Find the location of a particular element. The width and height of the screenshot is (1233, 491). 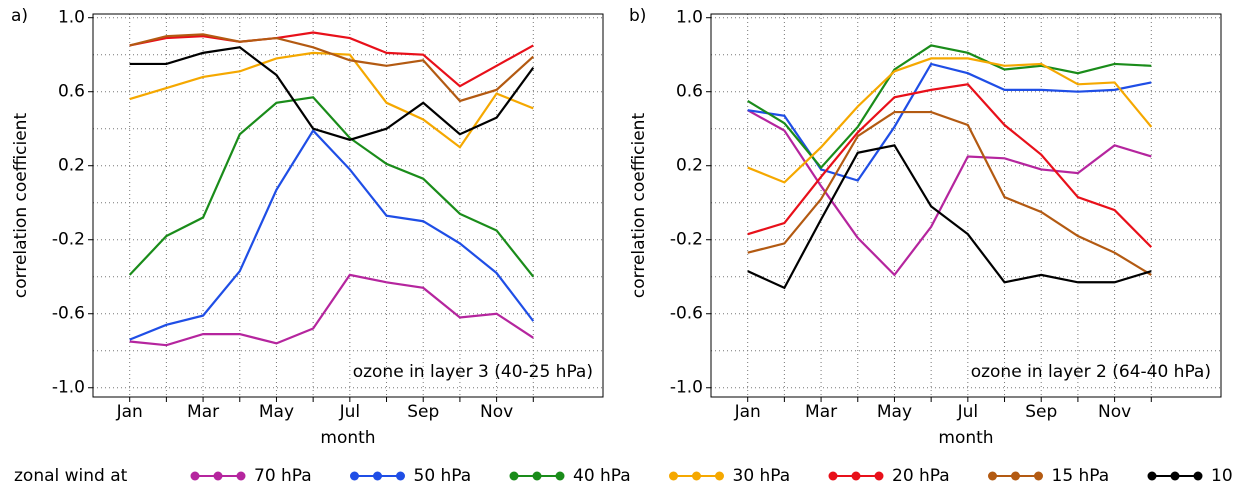

annotation: ozone in layer 2 (64-40 hPa) is located at coordinates (1091, 372).